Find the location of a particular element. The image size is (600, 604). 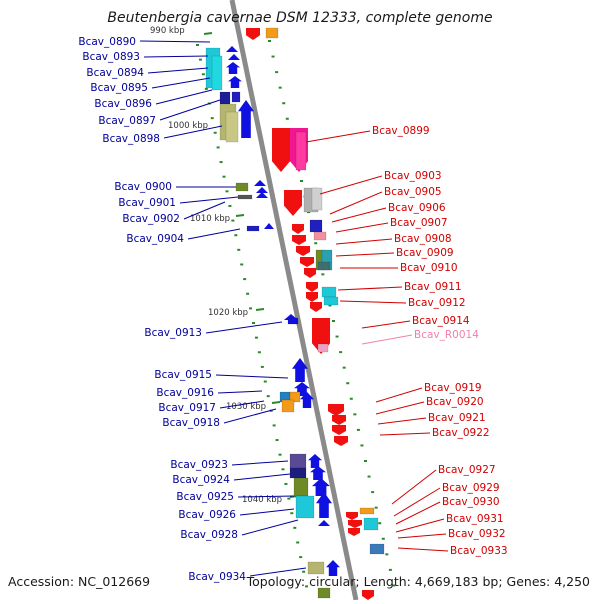

gene-label-bcav-0899: Bcav_0899 is located at coordinates (401, 131).